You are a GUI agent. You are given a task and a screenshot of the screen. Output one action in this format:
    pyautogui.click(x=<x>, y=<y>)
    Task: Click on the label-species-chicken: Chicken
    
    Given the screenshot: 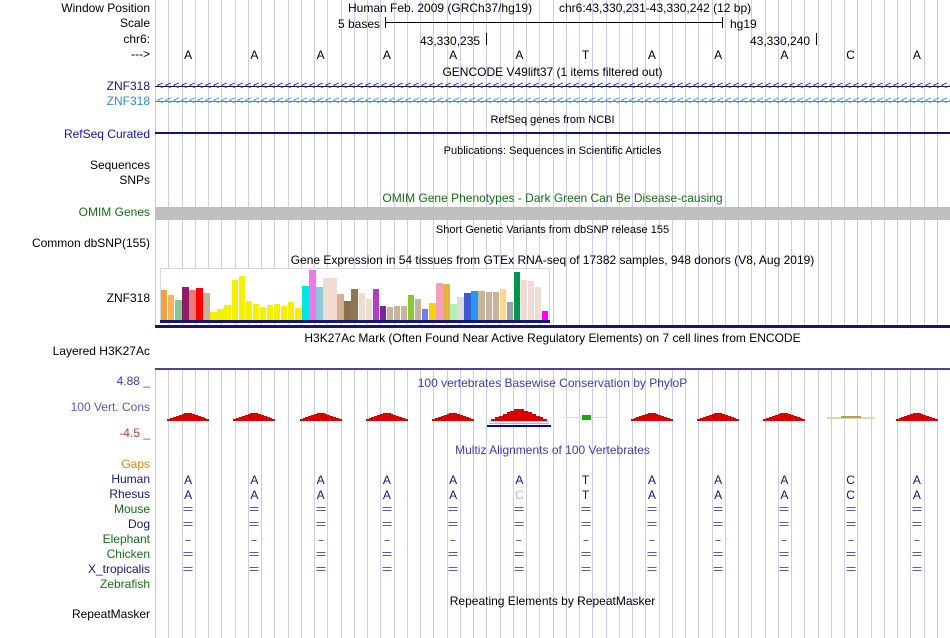 What is the action you would take?
    pyautogui.click(x=128, y=554)
    